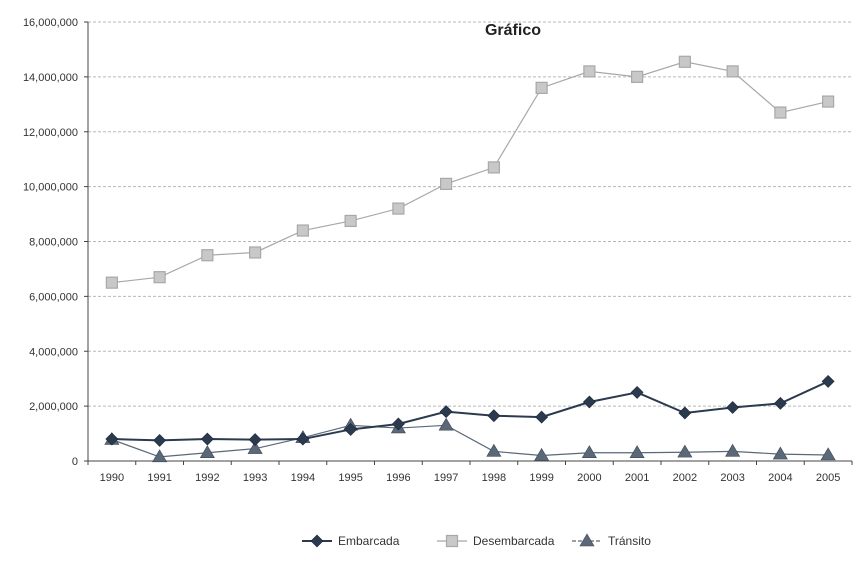 The image size is (860, 575). Describe the element at coordinates (50, 133) in the screenshot. I see `y-tick-label: 12,000,000` at that location.